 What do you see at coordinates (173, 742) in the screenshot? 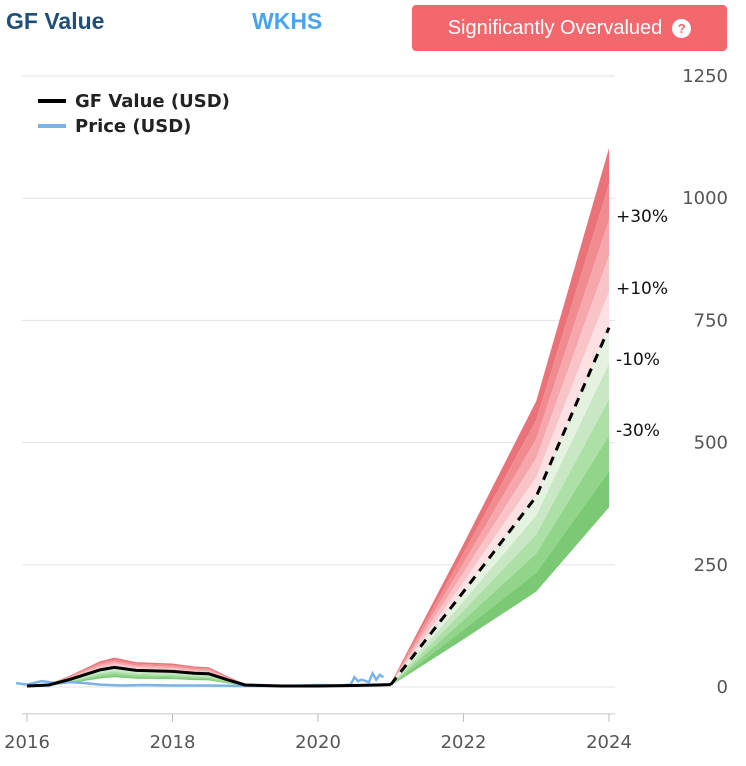
I see `x-tick-label: 2018` at bounding box center [173, 742].